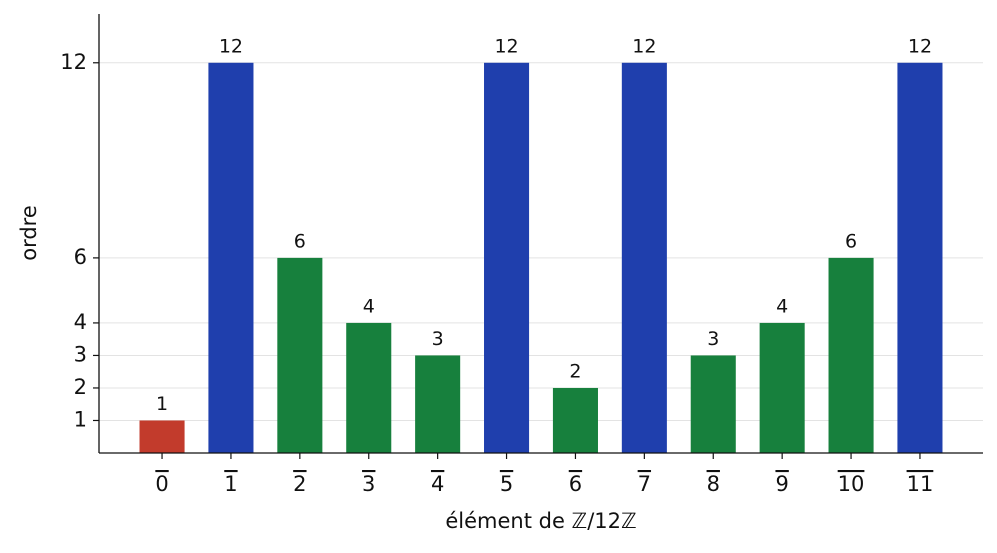 Image resolution: width=997 pixels, height=553 pixels. Describe the element at coordinates (80, 257) in the screenshot. I see `y-tick-label: 6` at that location.